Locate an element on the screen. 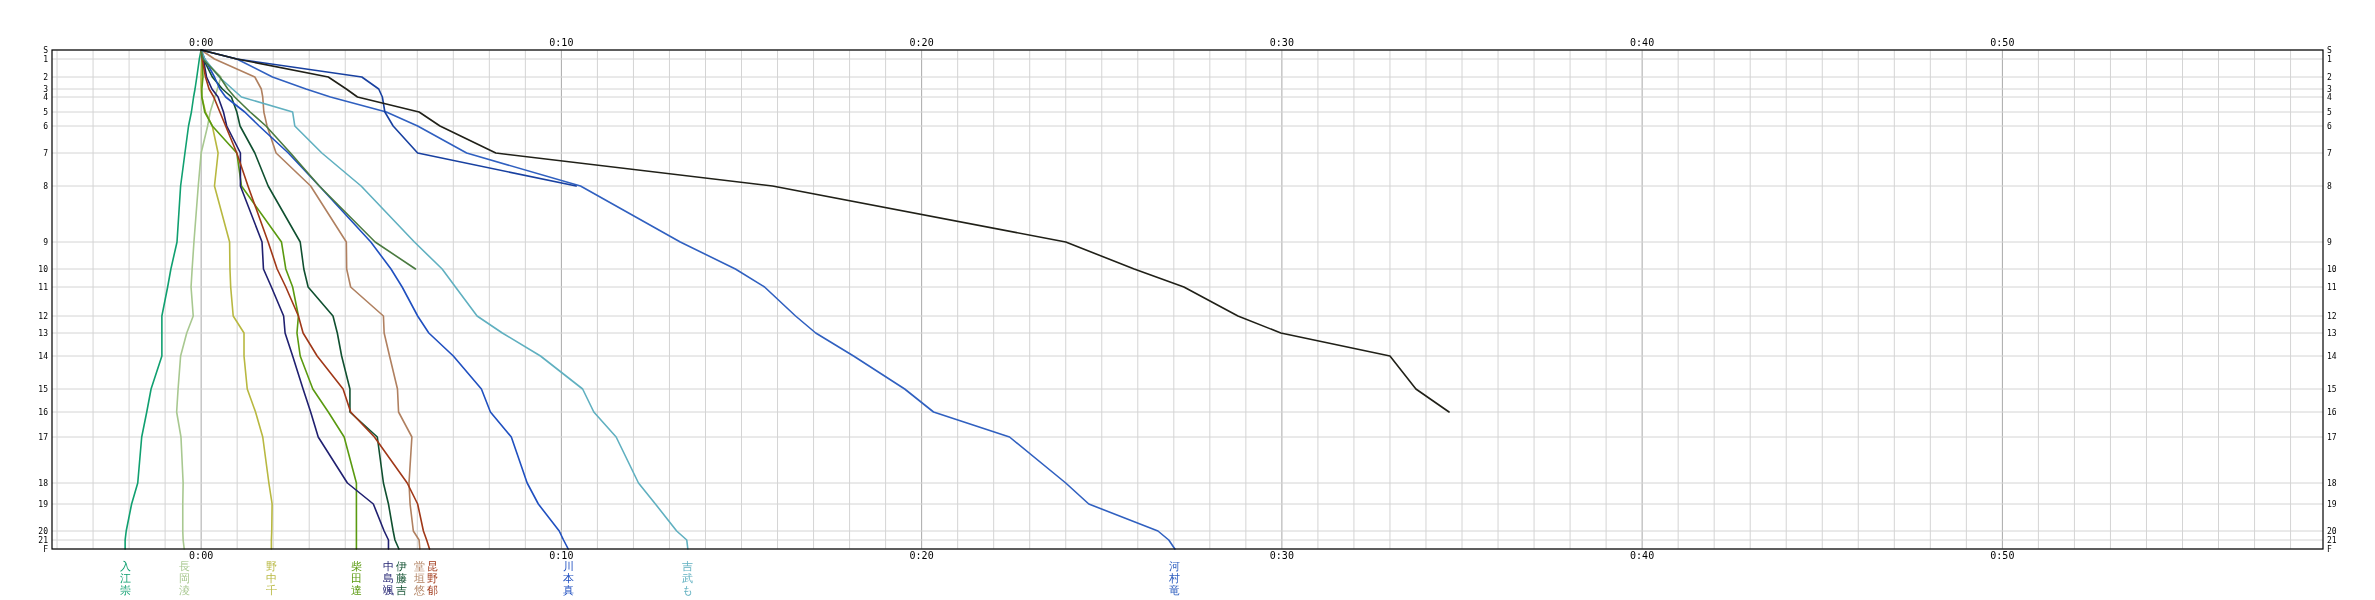 The height and width of the screenshot is (600, 2375). y-tick-label: 1 is located at coordinates (46, 59).